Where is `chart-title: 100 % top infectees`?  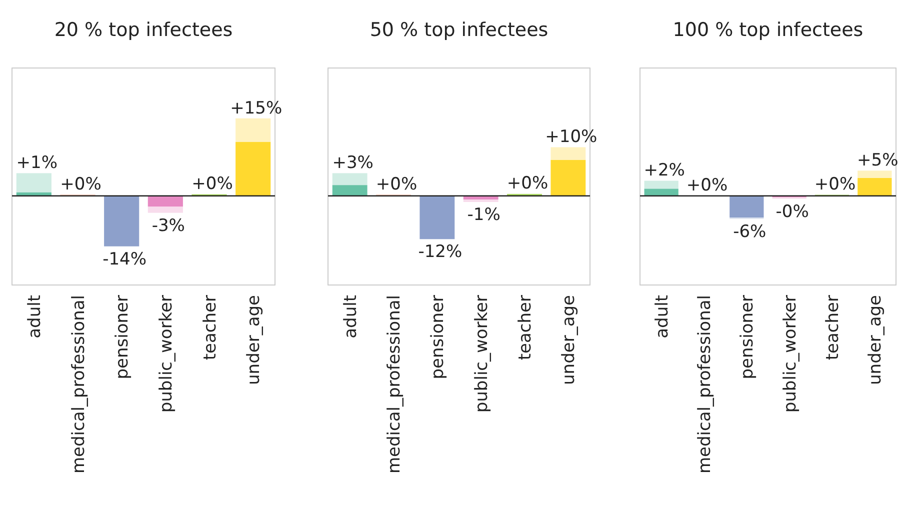
chart-title: 100 % top infectees is located at coordinates (768, 30).